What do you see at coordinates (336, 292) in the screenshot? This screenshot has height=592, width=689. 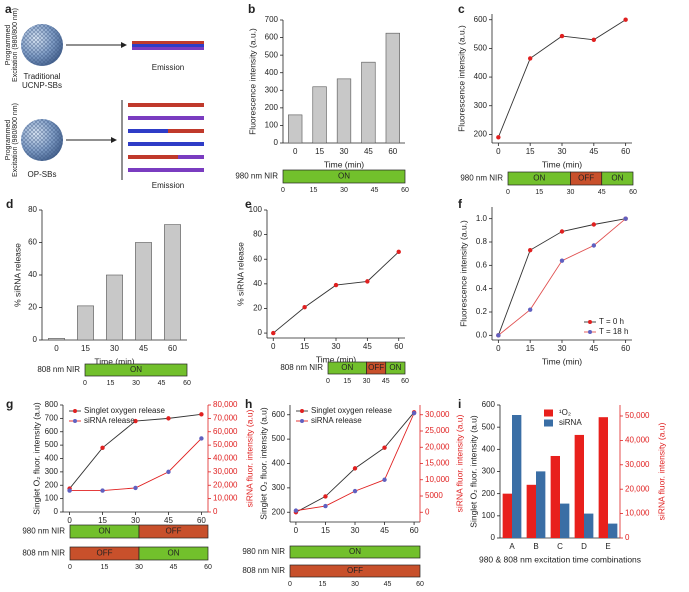 I see `line` at bounding box center [336, 292].